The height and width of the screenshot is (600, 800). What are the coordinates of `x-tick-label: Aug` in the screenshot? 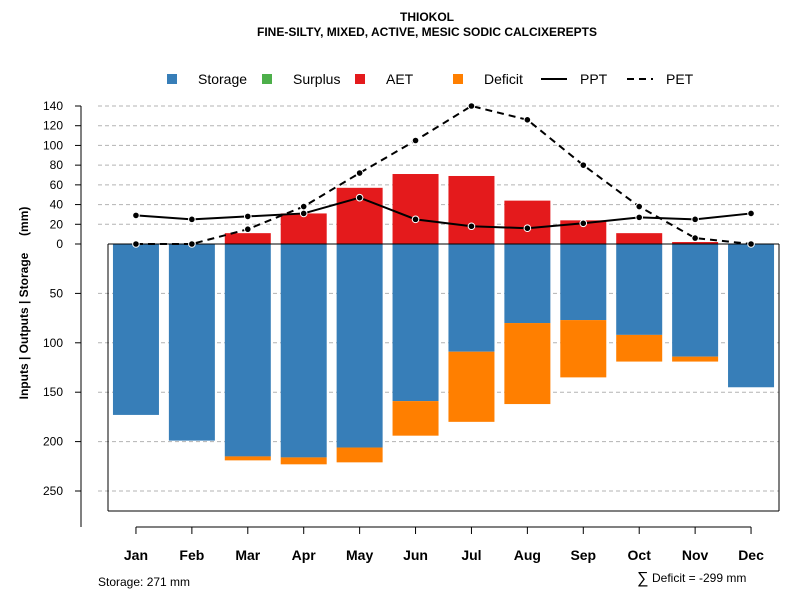 It's located at (527, 555).